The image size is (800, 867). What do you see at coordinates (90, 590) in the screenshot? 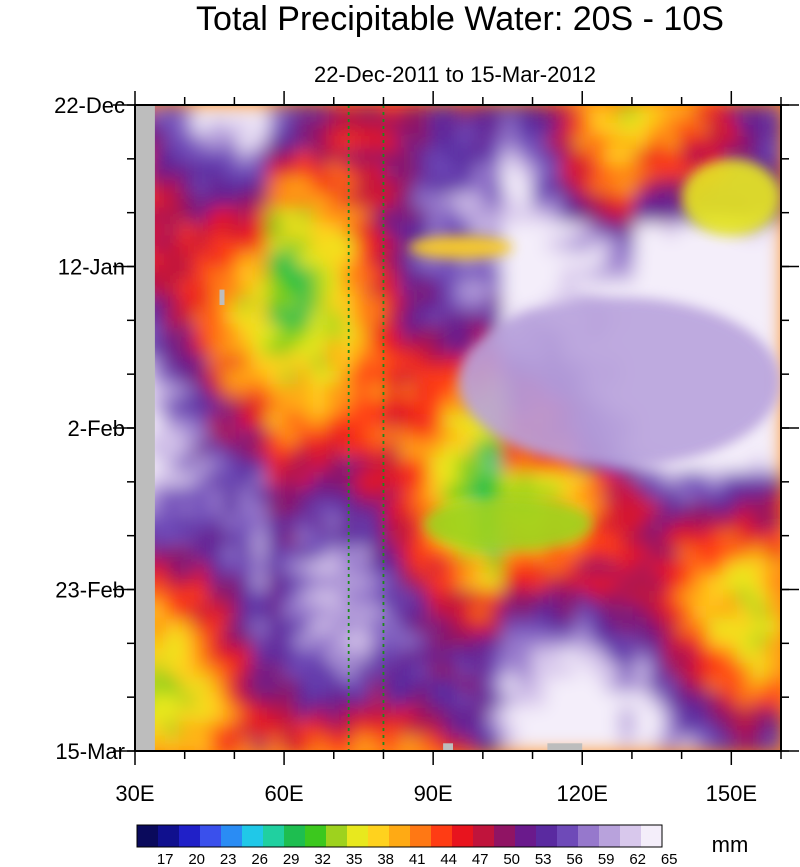
I see `y-tick-label: 23-Feb` at bounding box center [90, 590].